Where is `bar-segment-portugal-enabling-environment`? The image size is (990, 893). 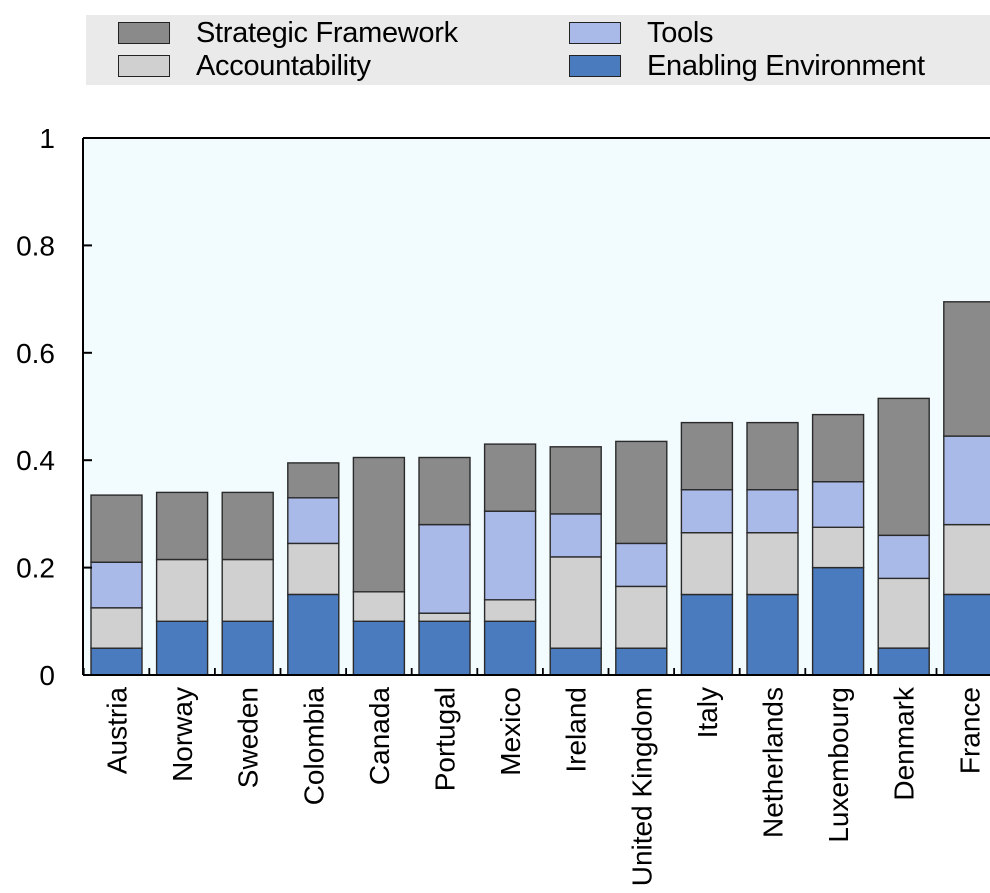
bar-segment-portugal-enabling-environment is located at coordinates (444, 648).